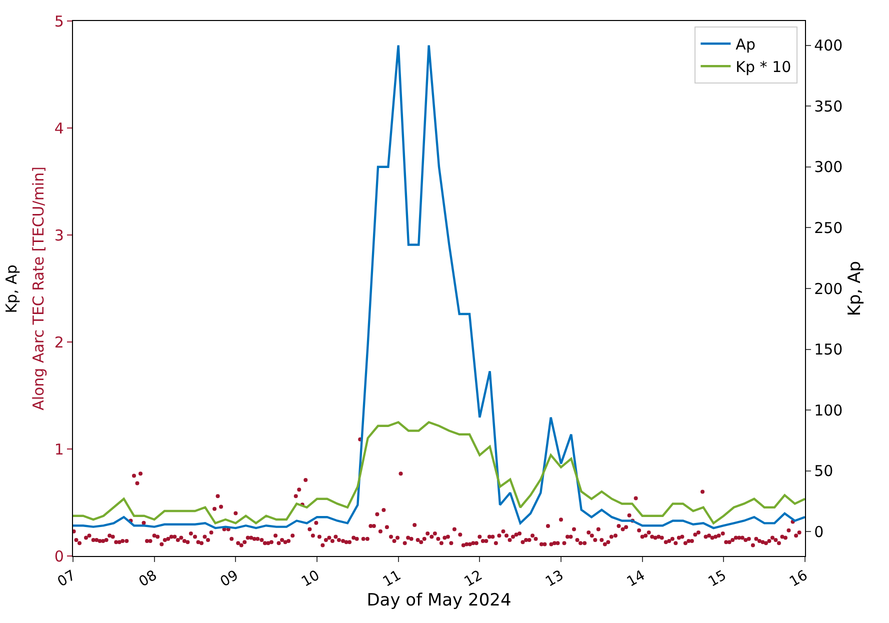 The width and height of the screenshot is (889, 623). Describe the element at coordinates (11, 289) in the screenshot. I see `text: Kp, Ap` at that location.